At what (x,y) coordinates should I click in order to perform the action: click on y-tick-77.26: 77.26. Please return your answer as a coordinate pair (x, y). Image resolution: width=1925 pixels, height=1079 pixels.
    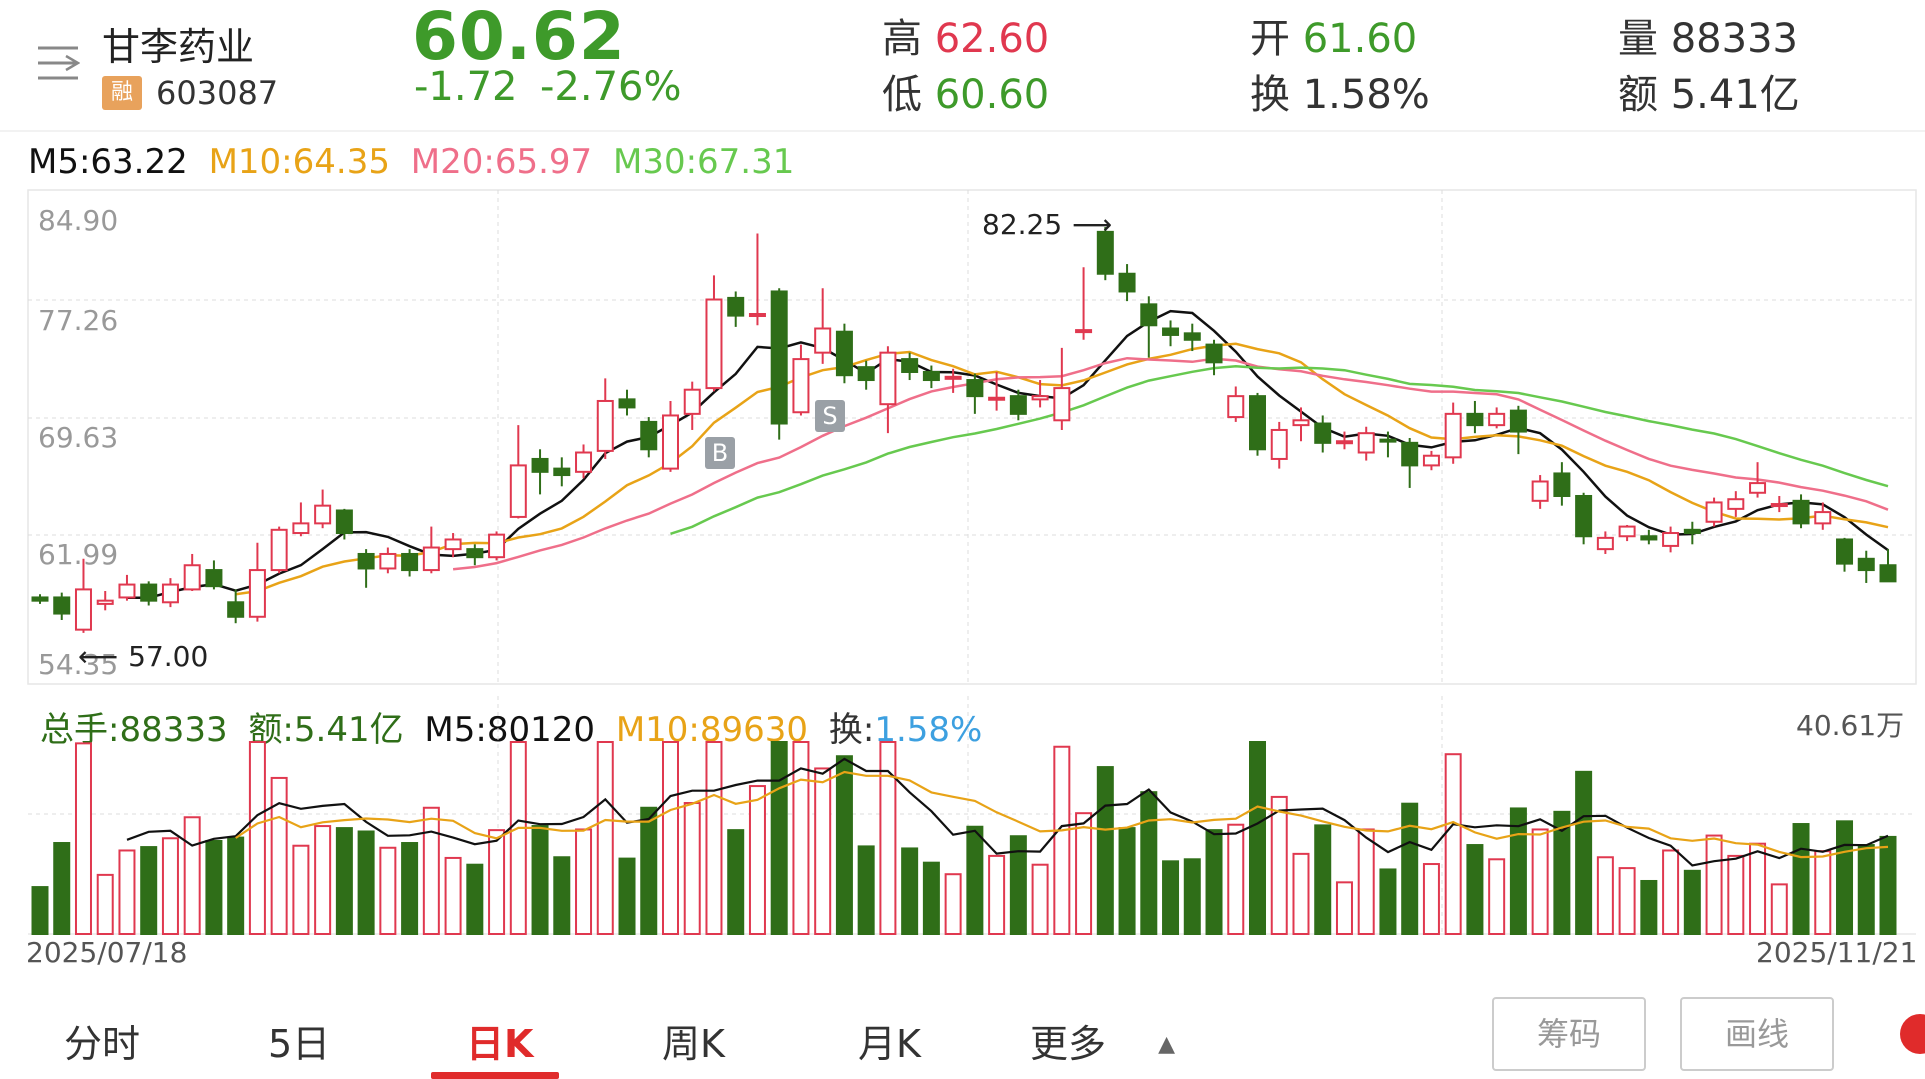
    Looking at the image, I should click on (78, 320).